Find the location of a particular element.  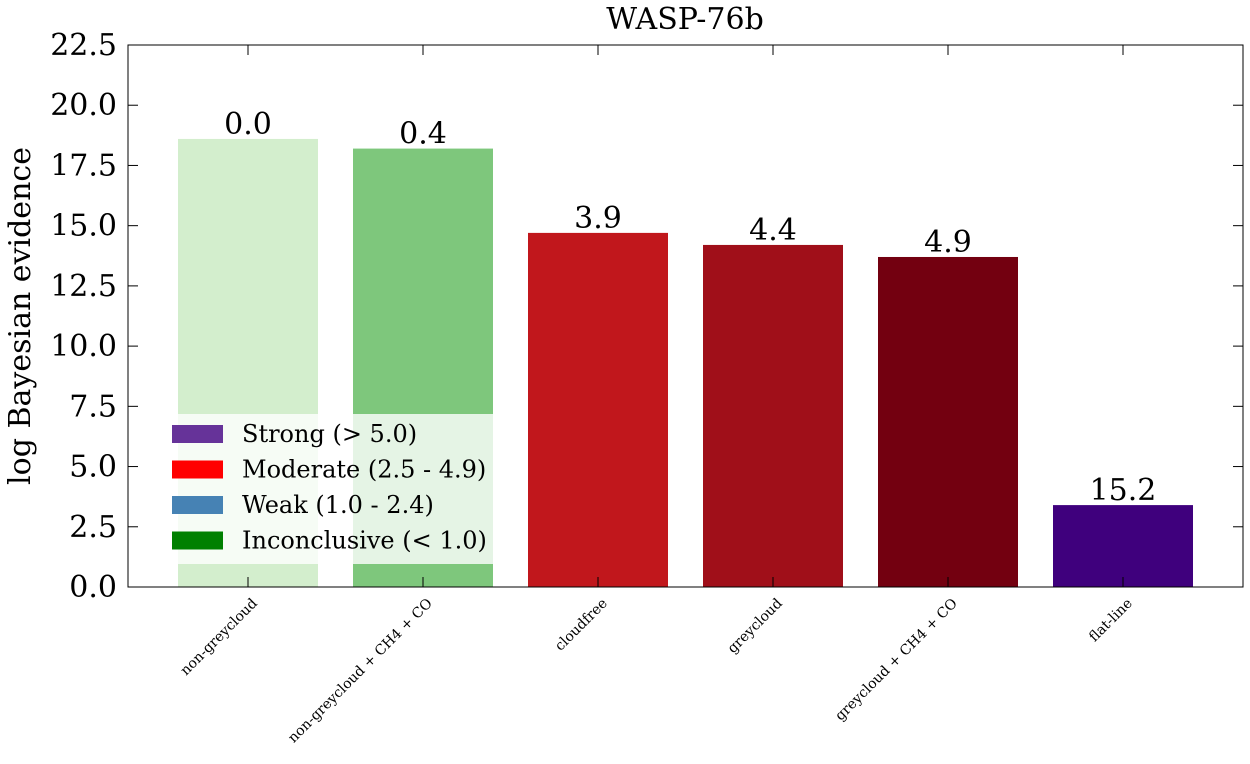

legend-box is located at coordinates (336, 489).